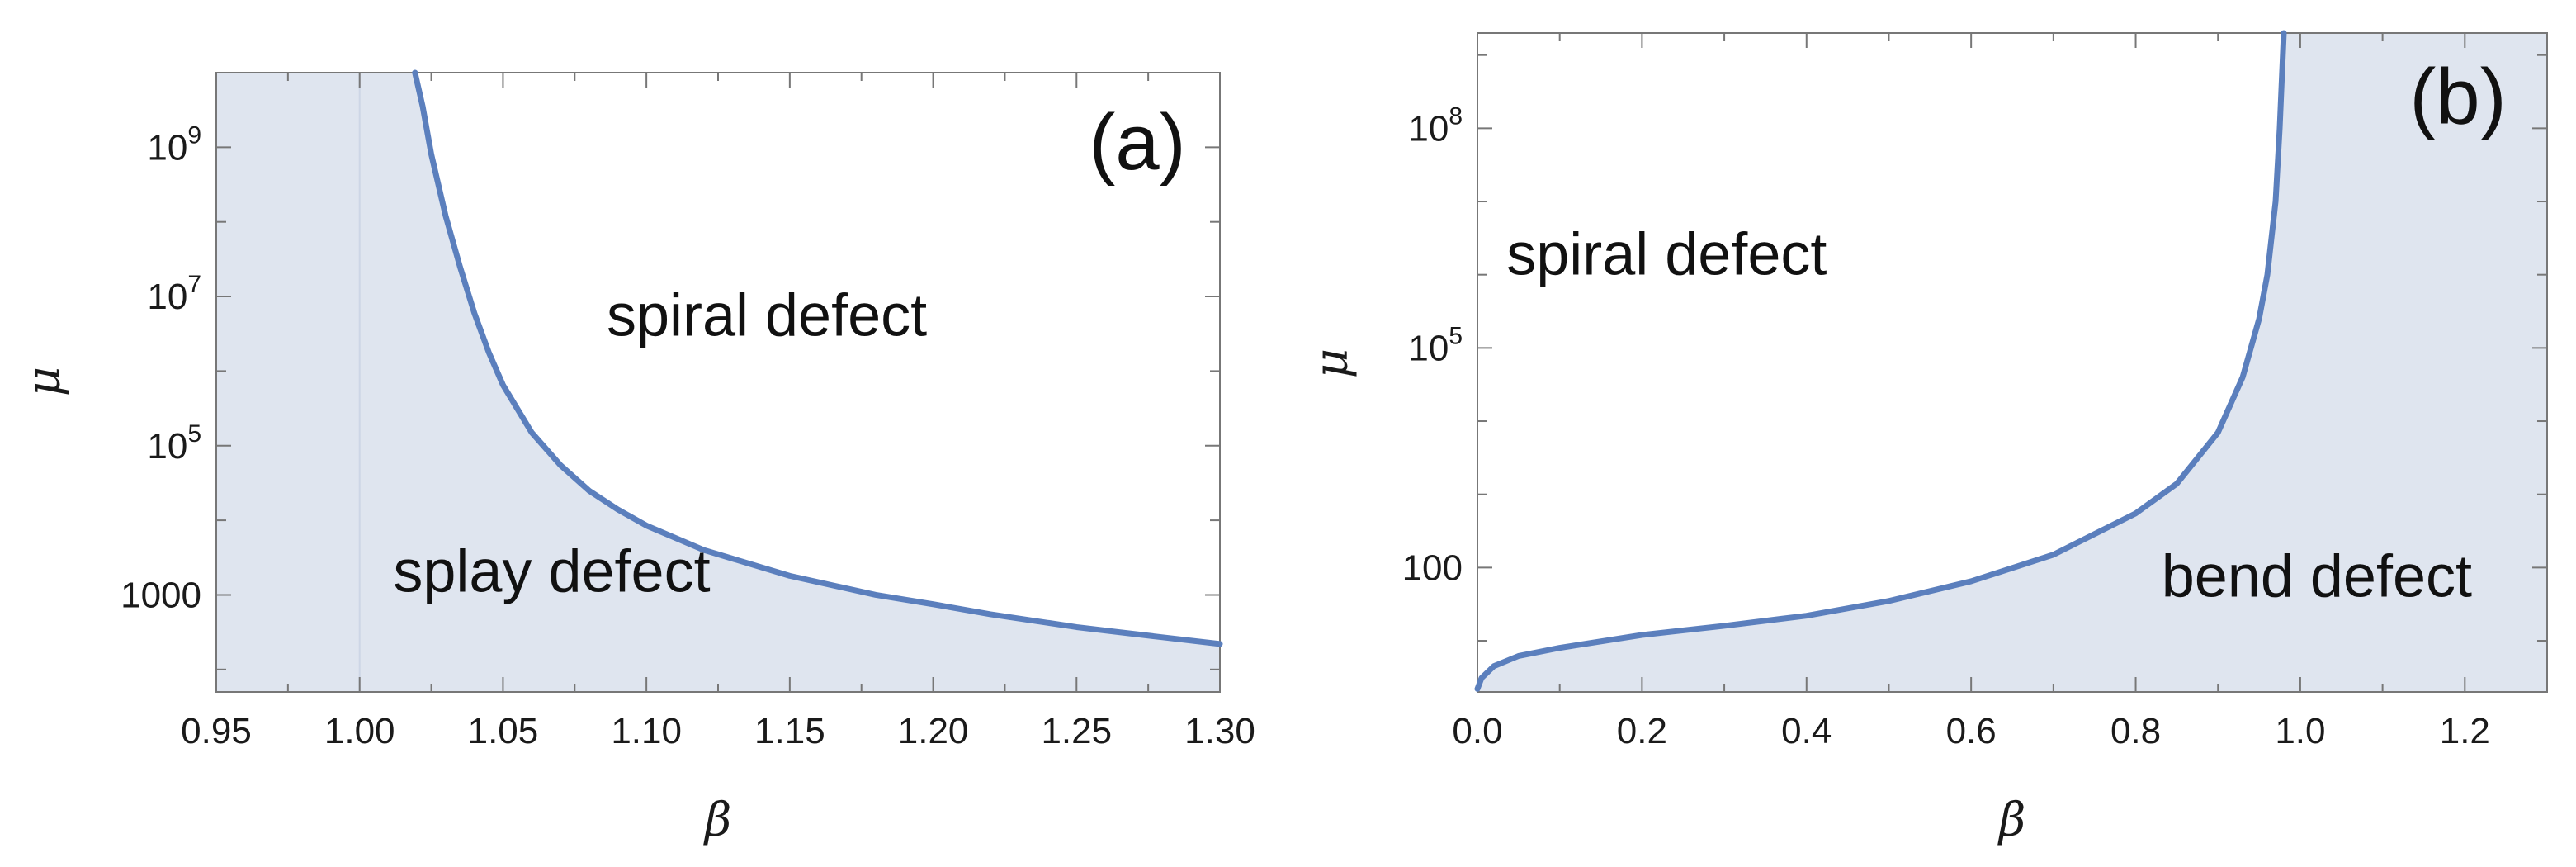 The height and width of the screenshot is (867, 2576). Describe the element at coordinates (1642, 731) in the screenshot. I see `x-tick-label: 0.2` at that location.